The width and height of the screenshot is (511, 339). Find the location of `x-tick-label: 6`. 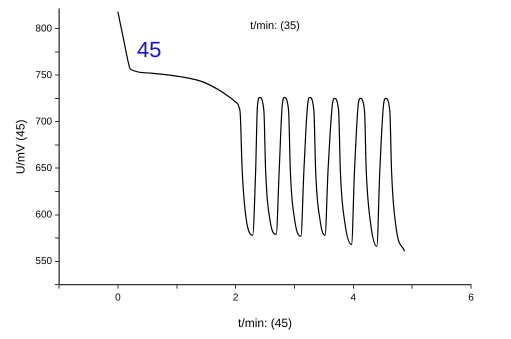

x-tick-label: 6 is located at coordinates (471, 298).